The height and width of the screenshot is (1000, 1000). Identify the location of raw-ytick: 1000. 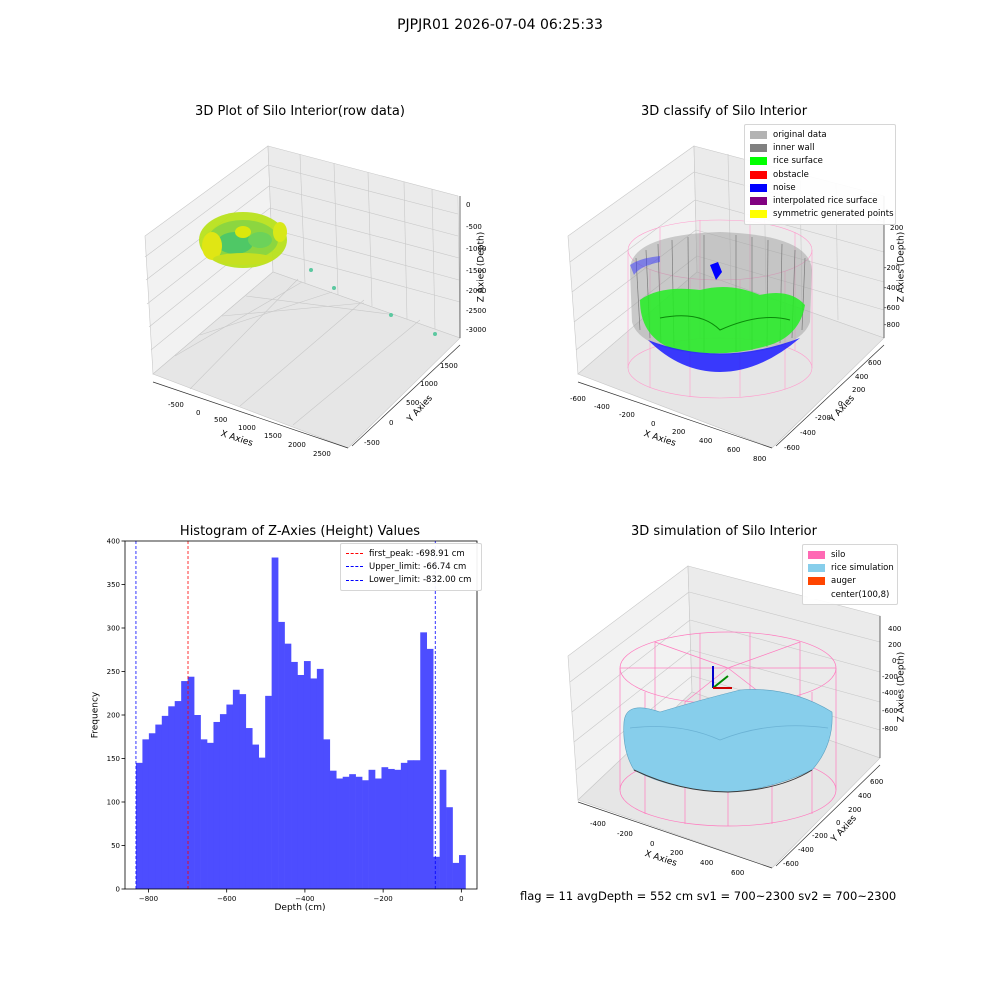
(429, 384).